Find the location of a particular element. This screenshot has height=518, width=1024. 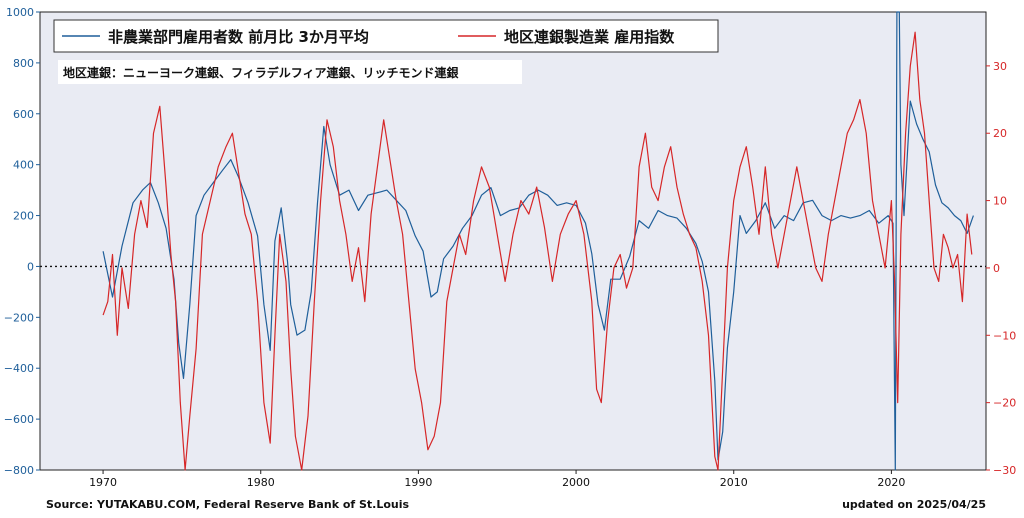

right-tick-label: −30 is located at coordinates (1004, 470).